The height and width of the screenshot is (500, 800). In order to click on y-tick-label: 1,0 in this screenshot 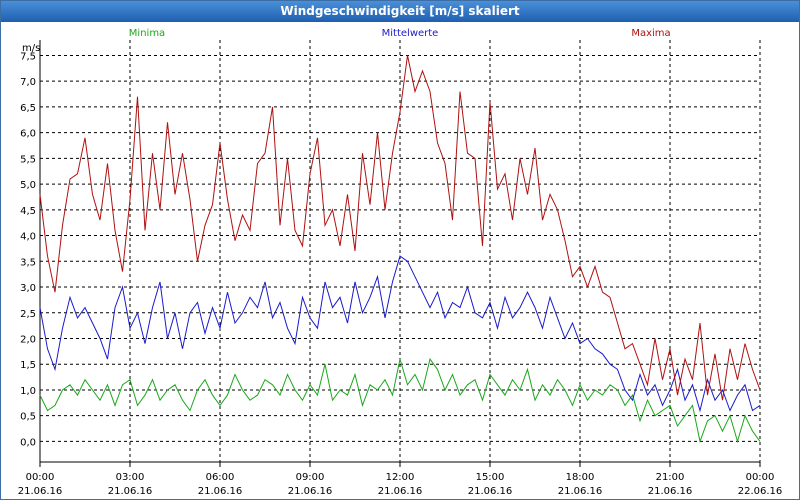, I will do `click(28, 391)`.